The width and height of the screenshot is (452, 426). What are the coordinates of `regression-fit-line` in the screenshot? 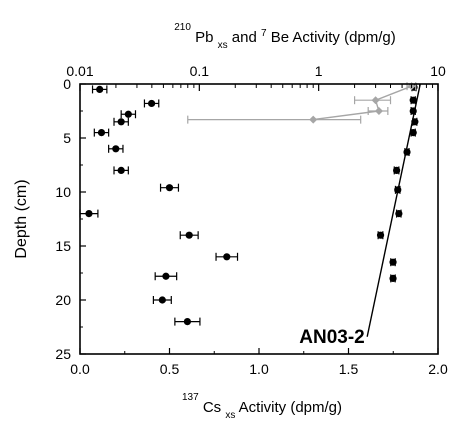 It's located at (393, 210).